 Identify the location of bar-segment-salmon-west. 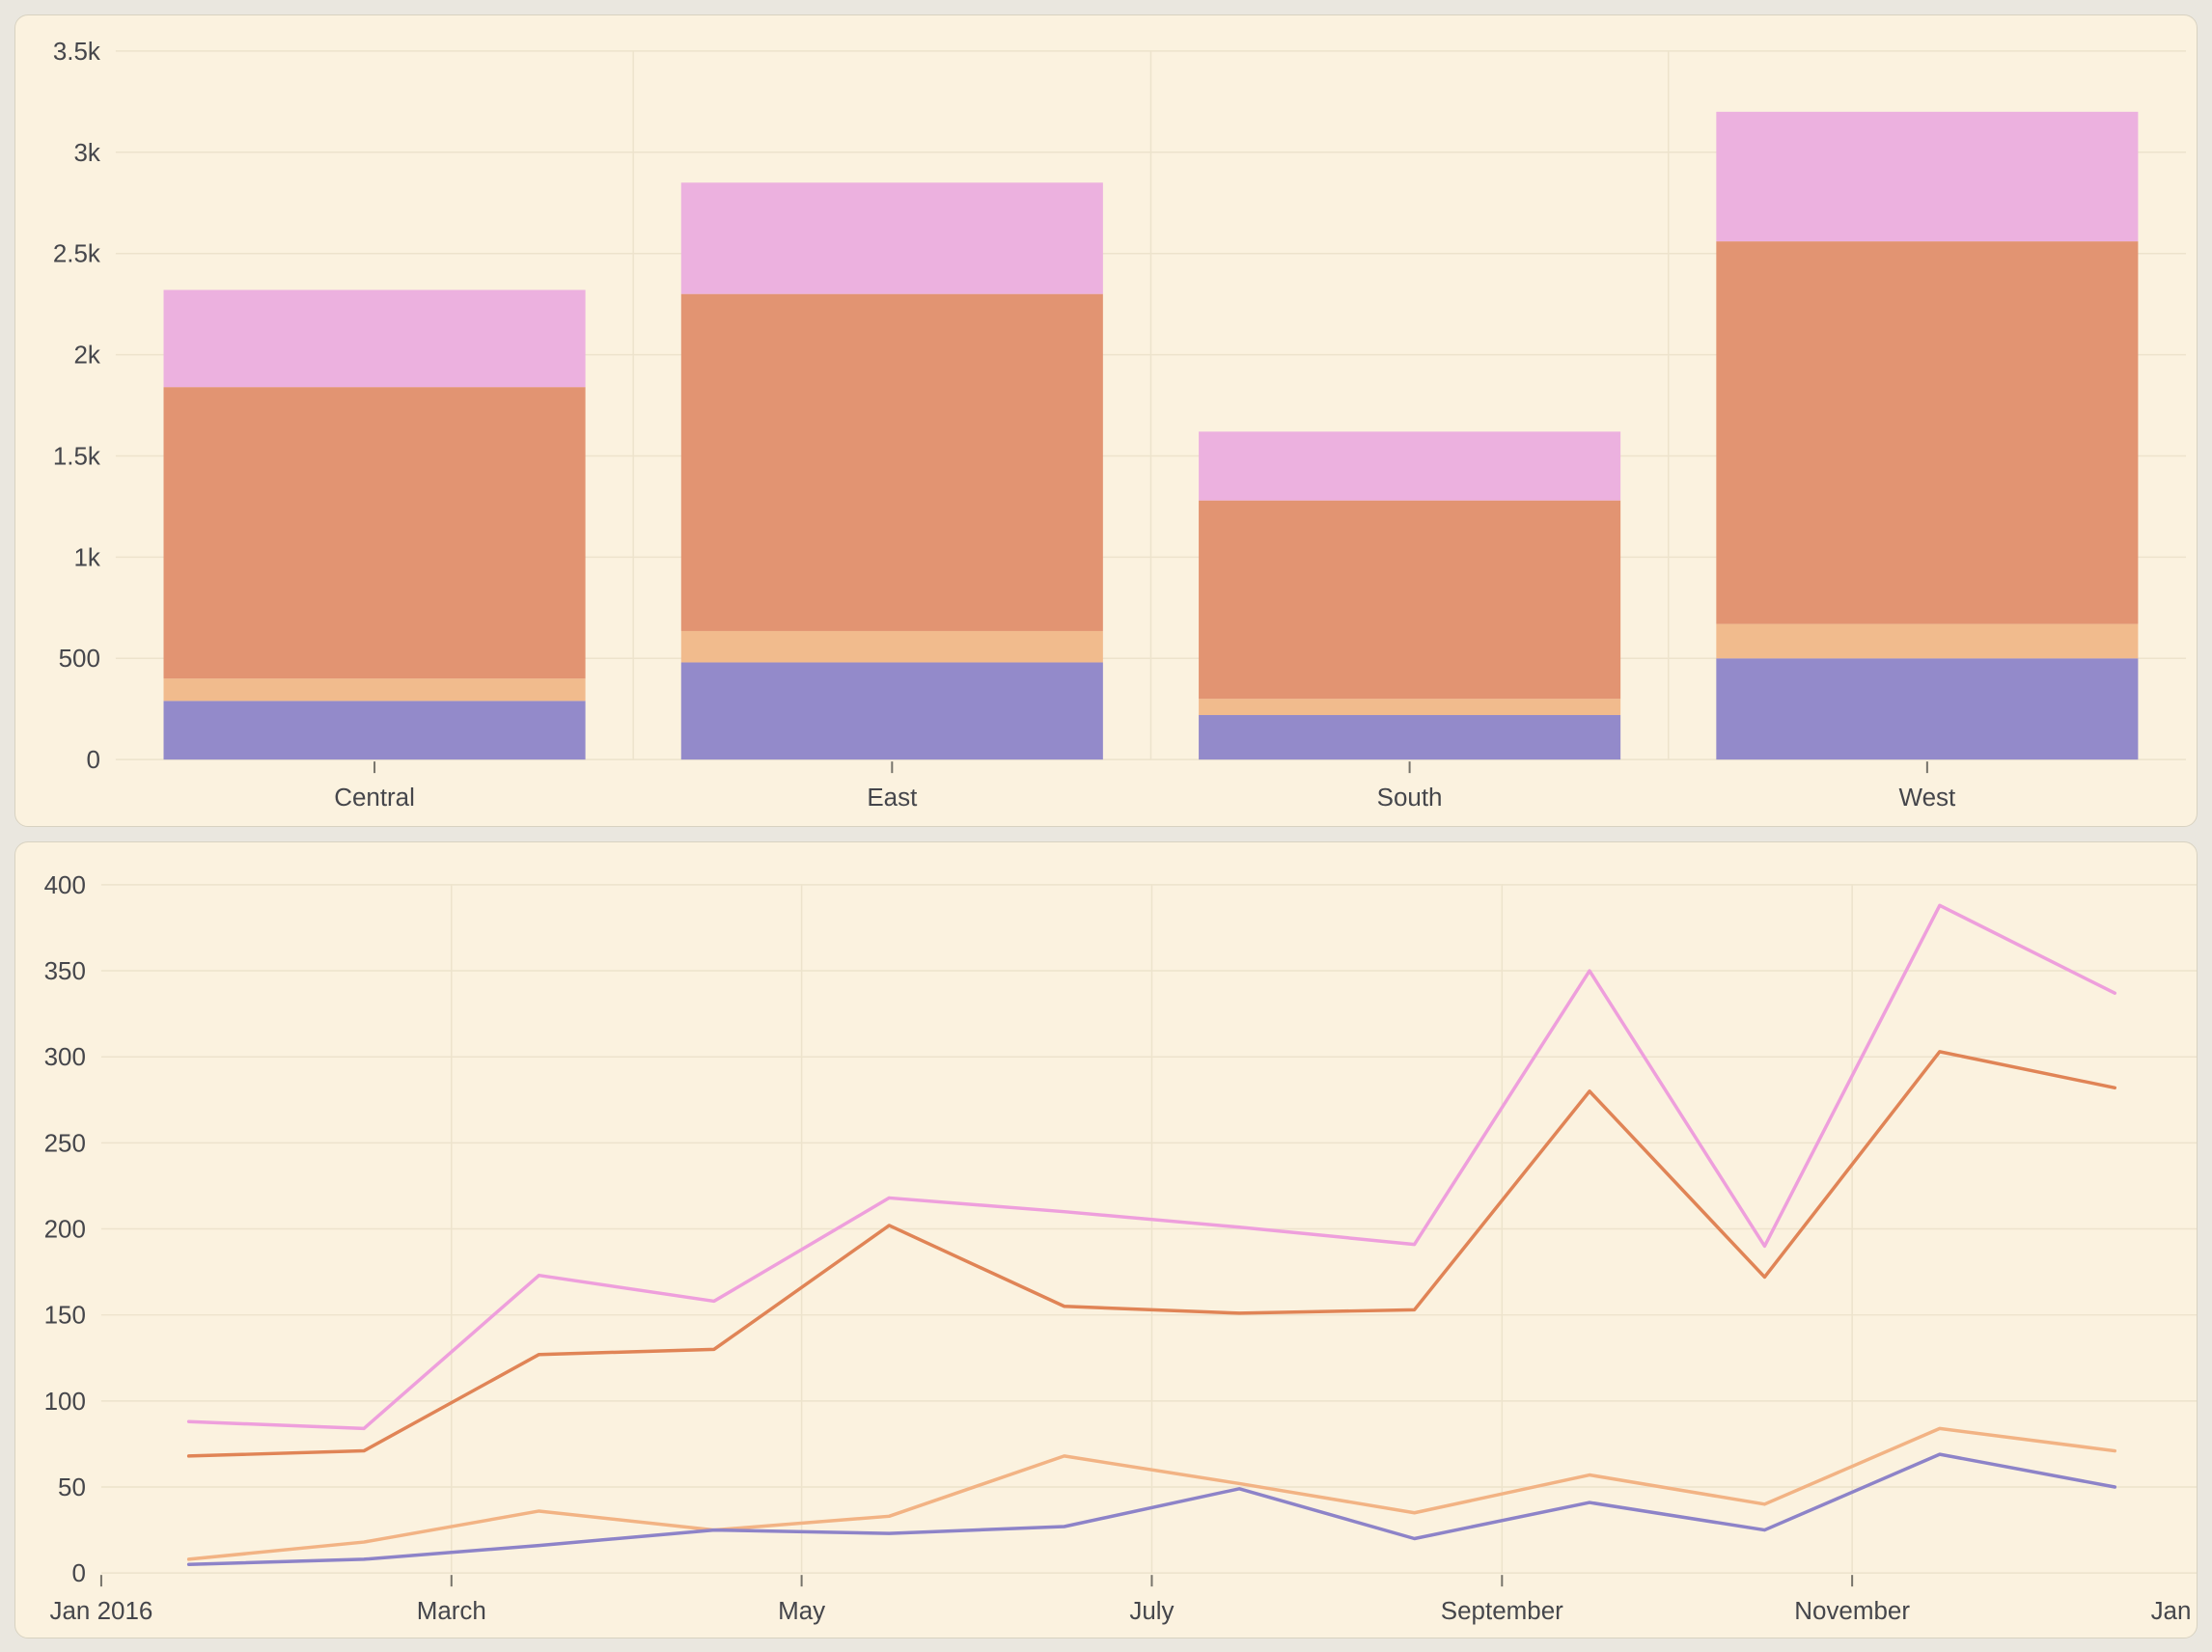
(1927, 432).